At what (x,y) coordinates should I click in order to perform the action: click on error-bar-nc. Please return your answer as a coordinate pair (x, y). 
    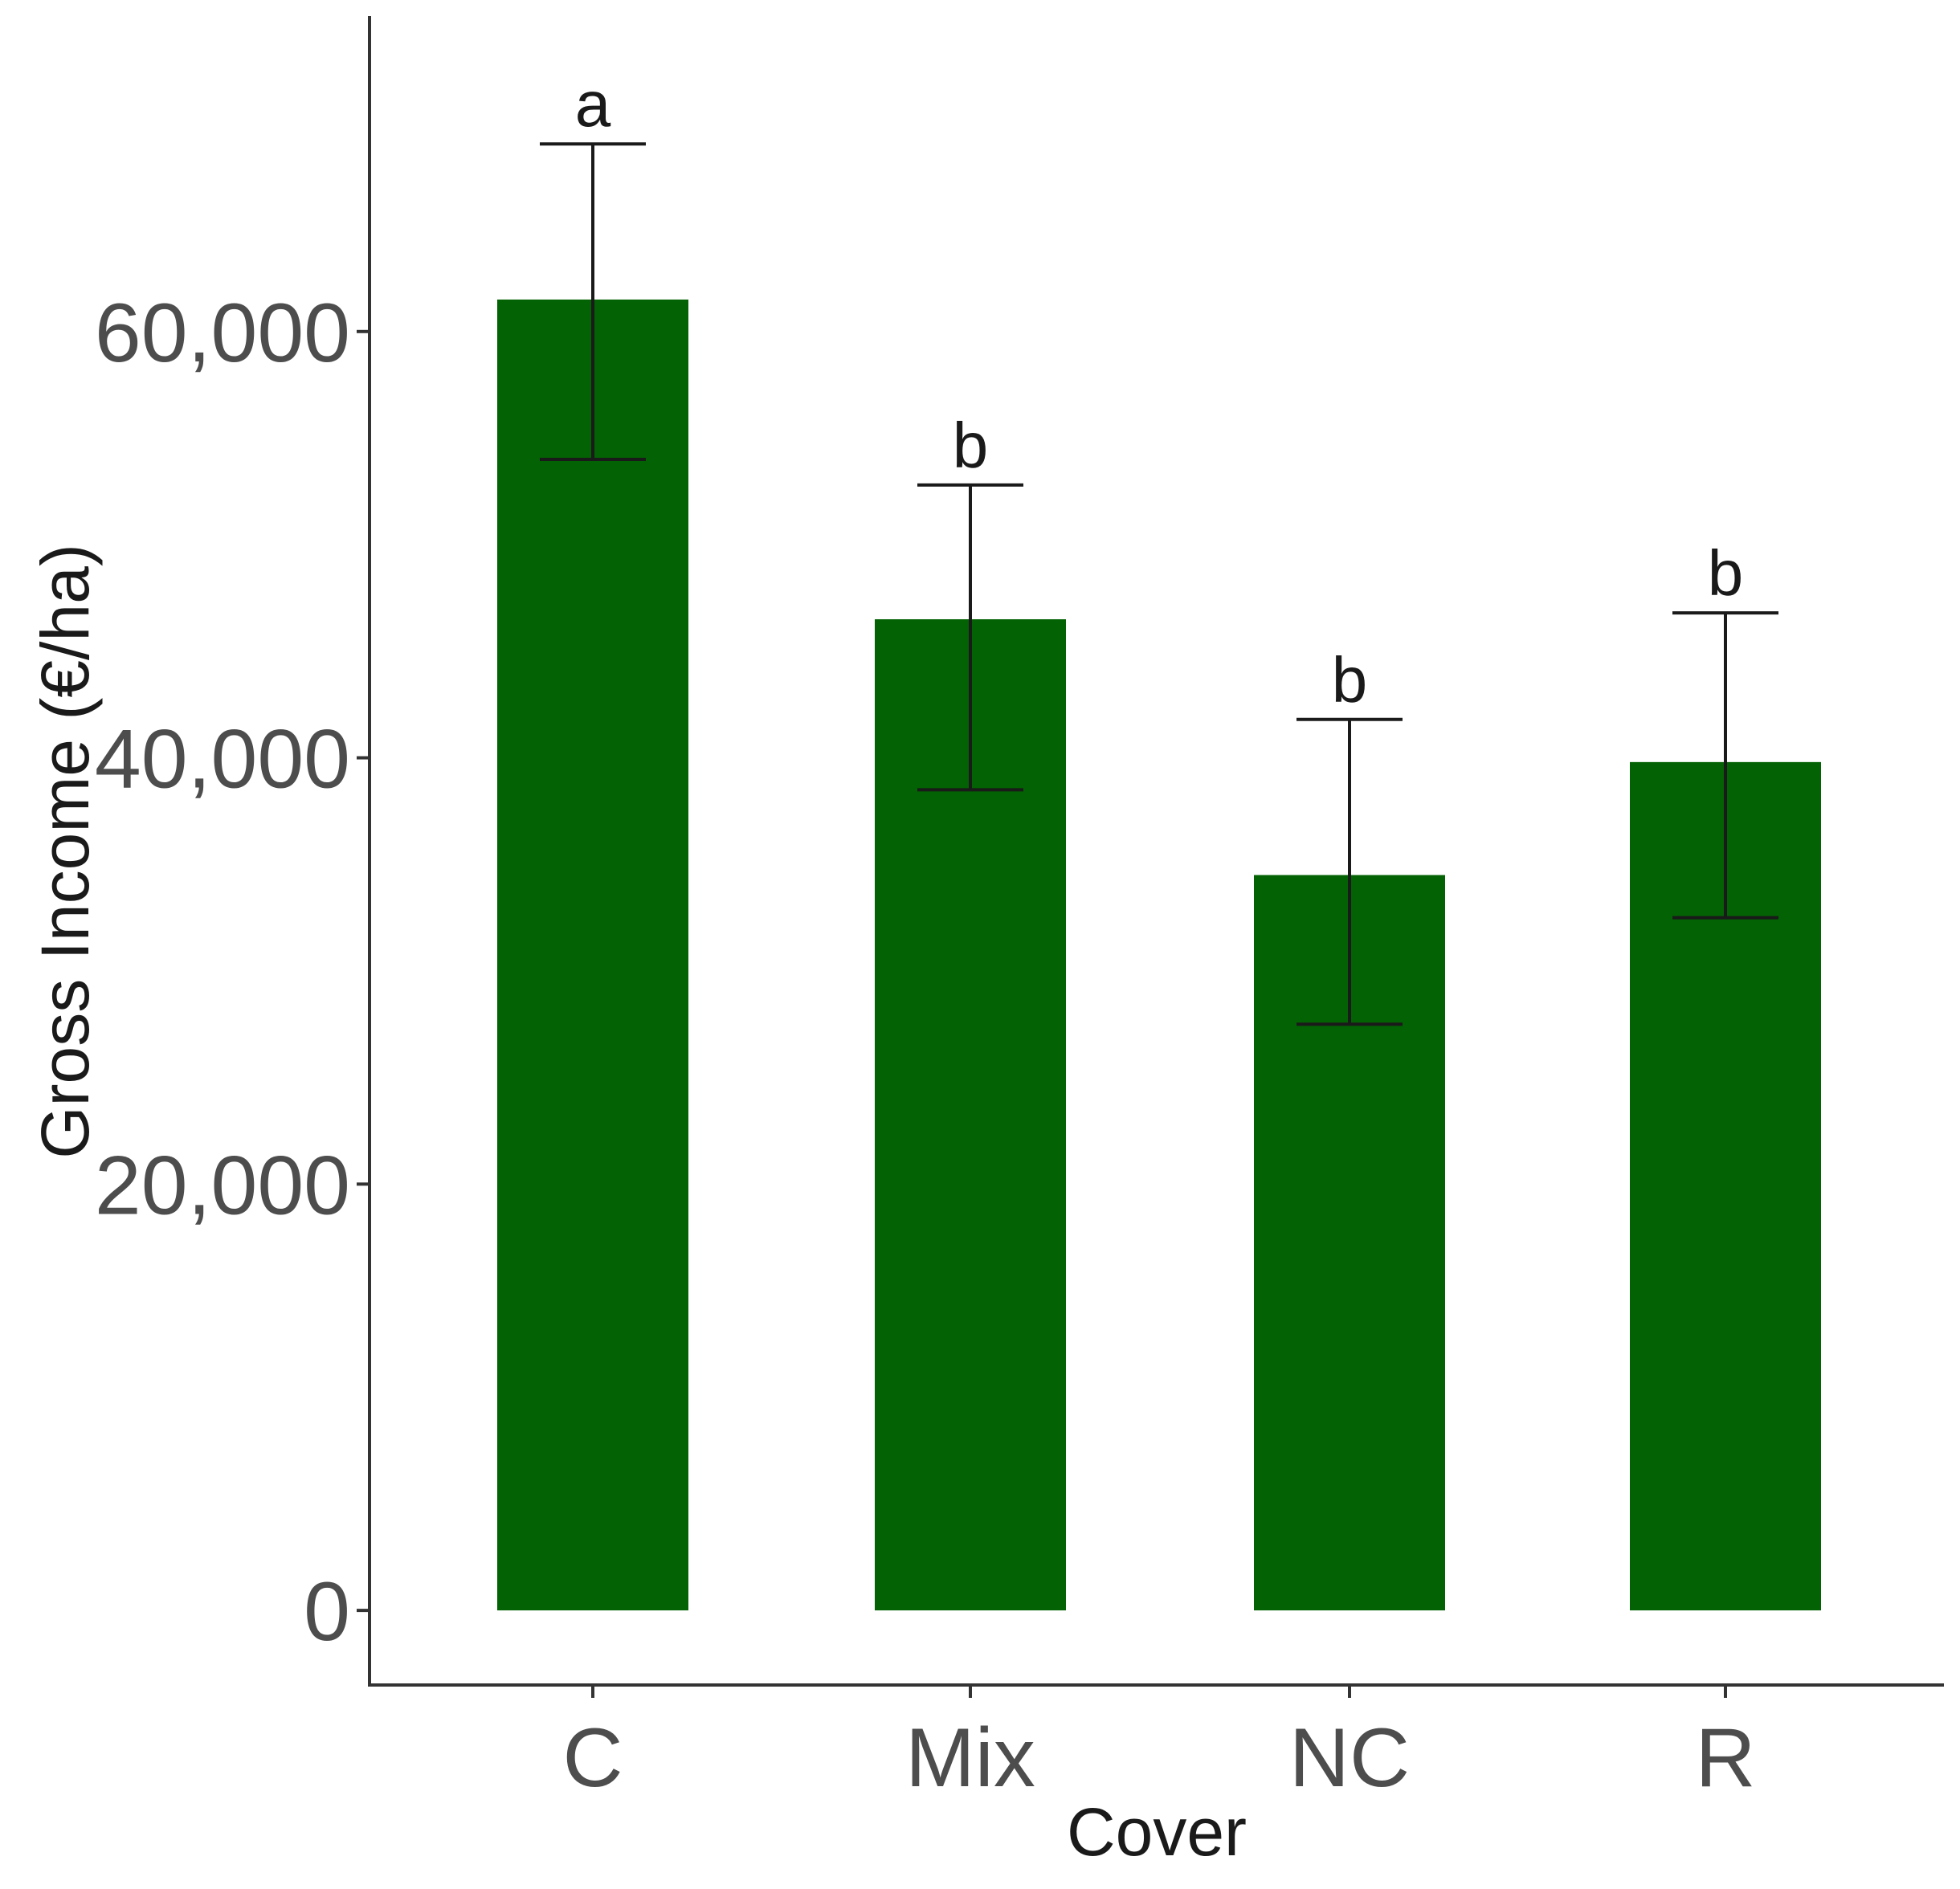
    Looking at the image, I should click on (1349, 872).